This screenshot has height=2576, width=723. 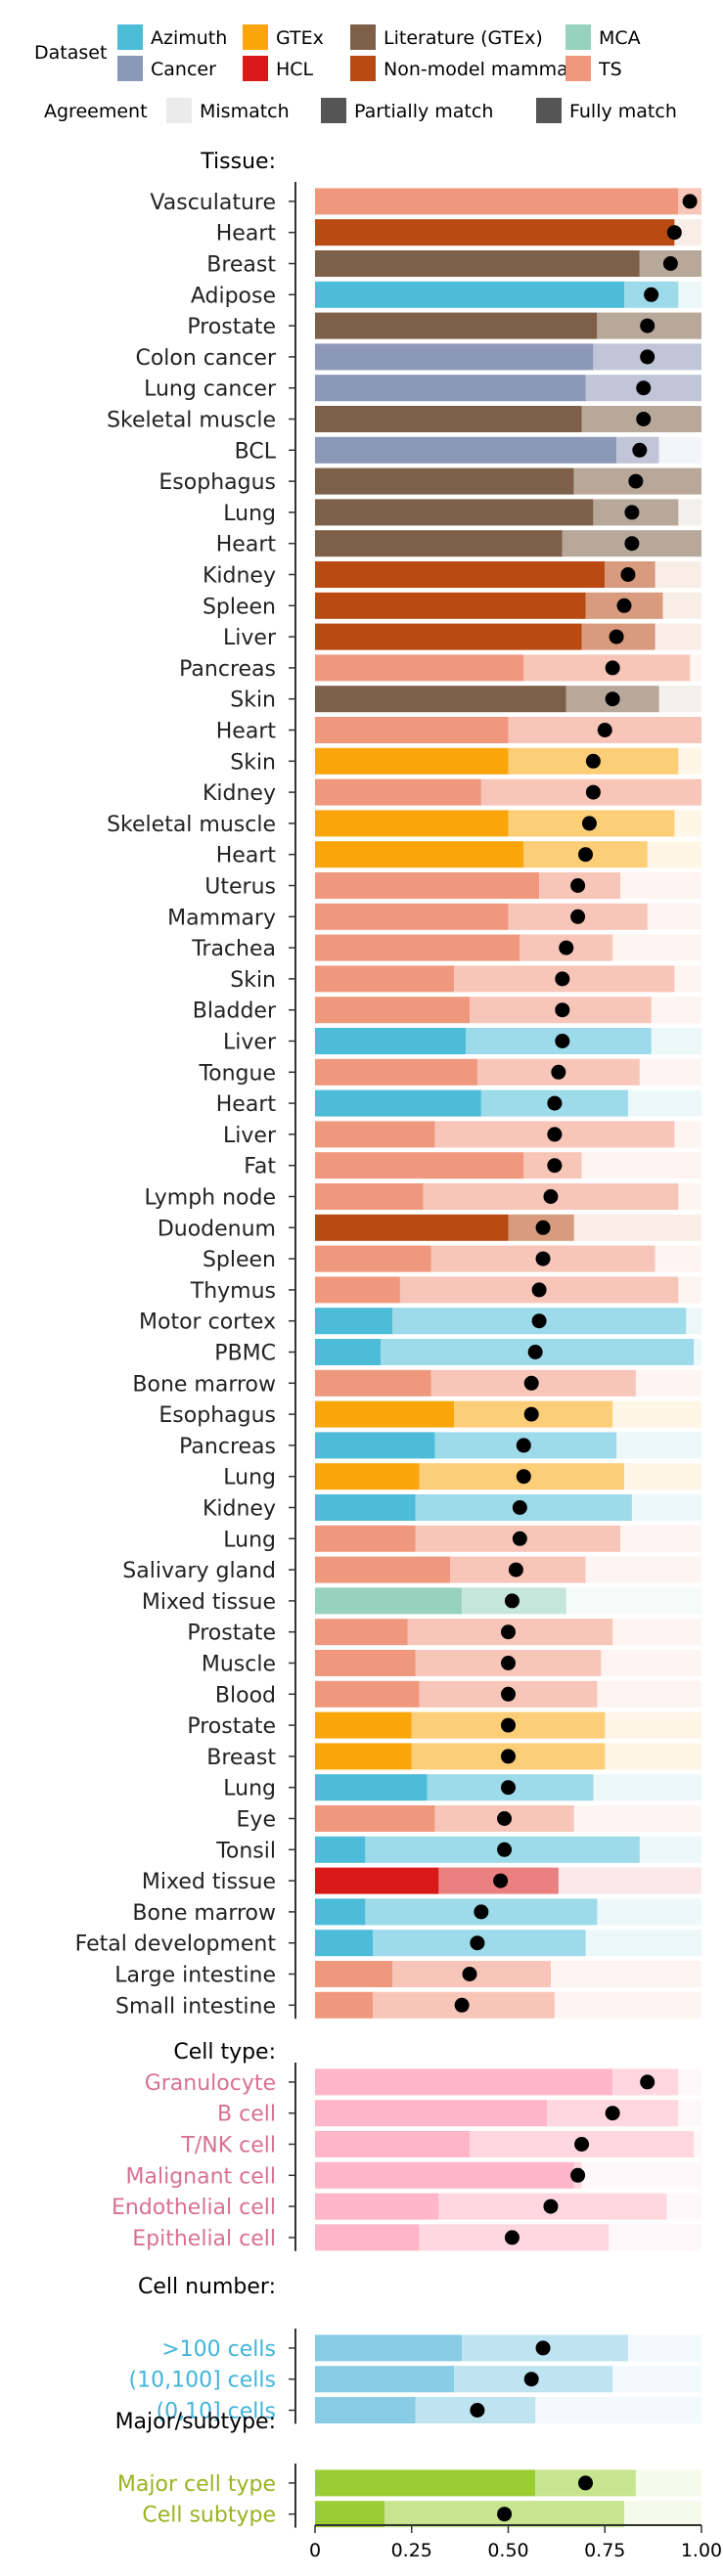 What do you see at coordinates (452, 575) in the screenshot?
I see `bar-row-kidney: Kidney` at bounding box center [452, 575].